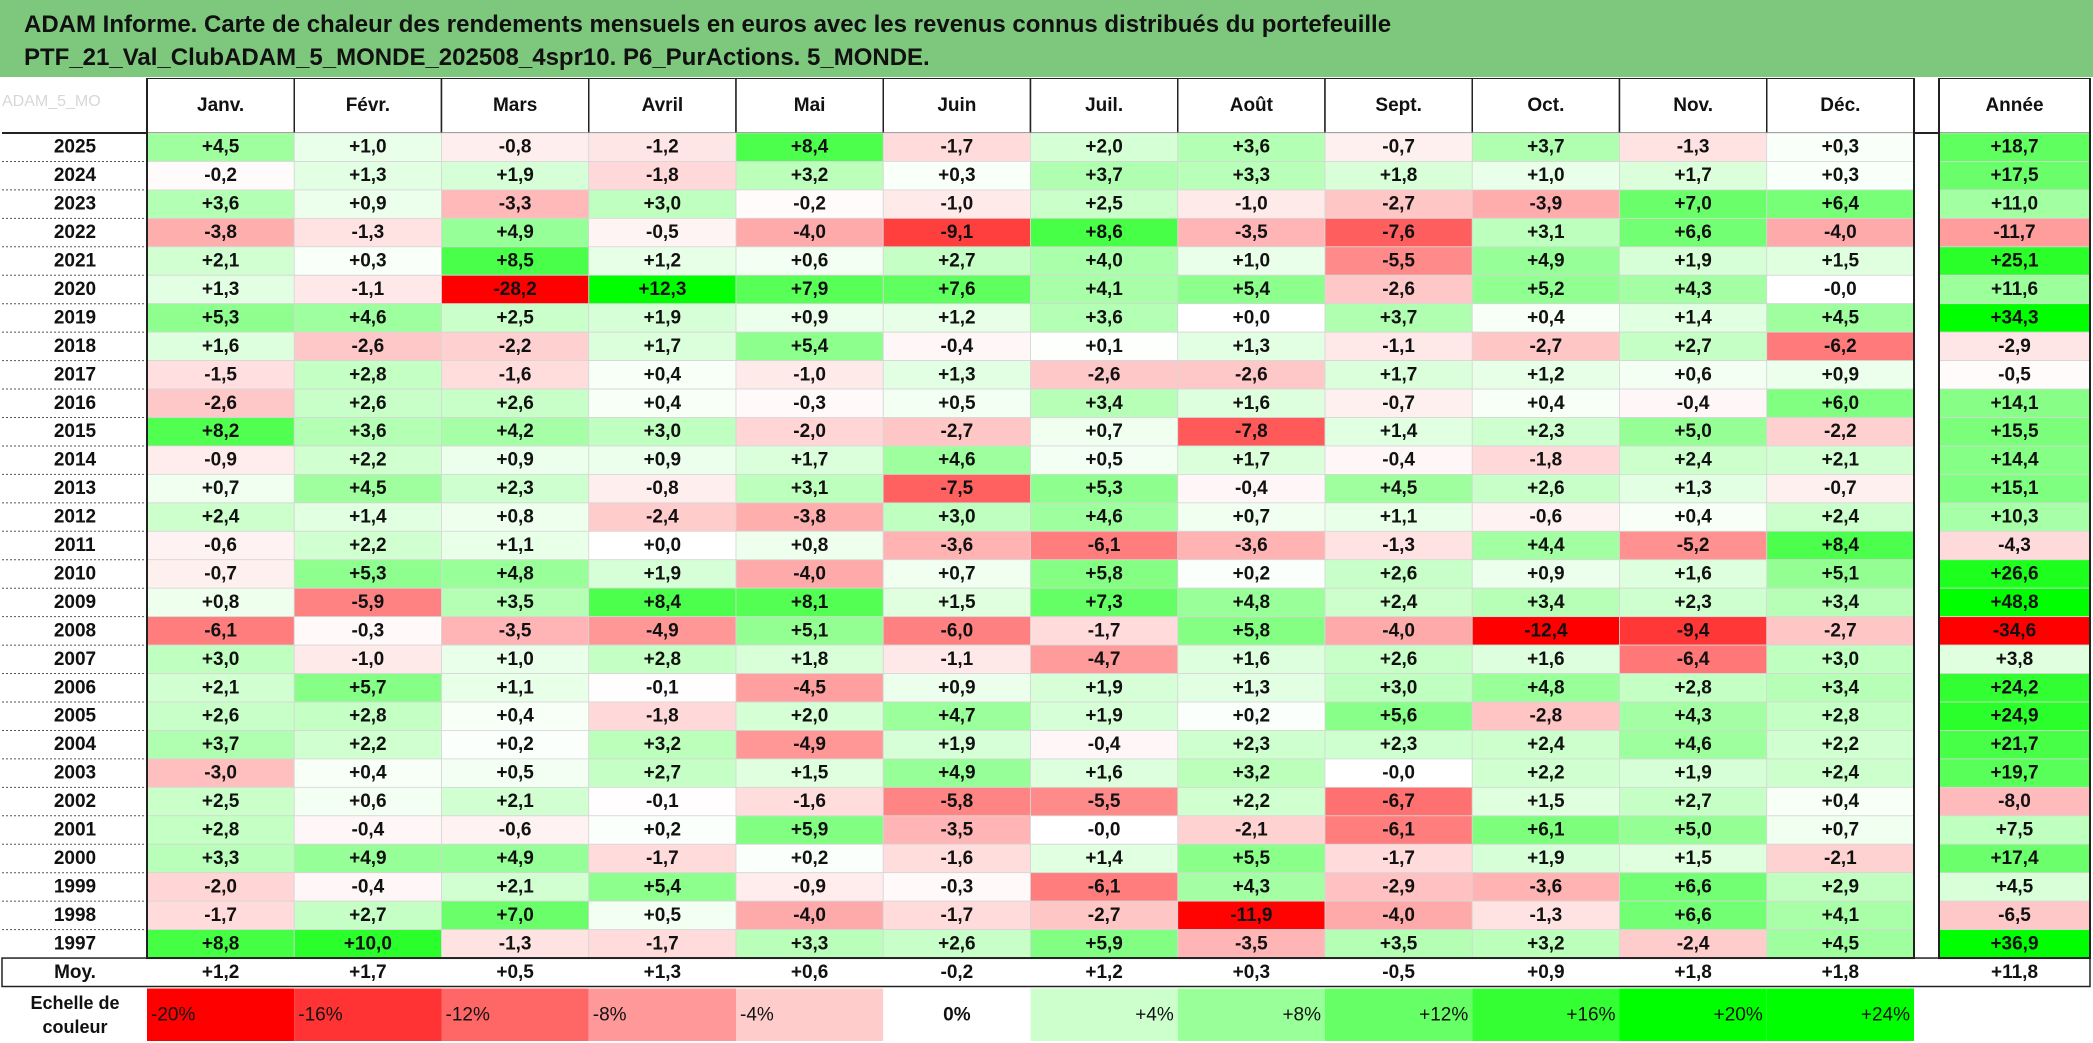  Describe the element at coordinates (1546, 517) in the screenshot. I see `cell-value: -0,6` at that location.